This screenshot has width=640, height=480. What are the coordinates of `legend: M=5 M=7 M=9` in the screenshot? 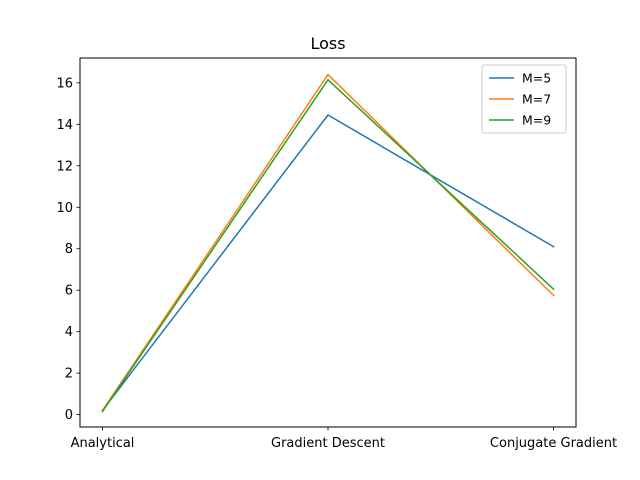 It's located at (524, 99).